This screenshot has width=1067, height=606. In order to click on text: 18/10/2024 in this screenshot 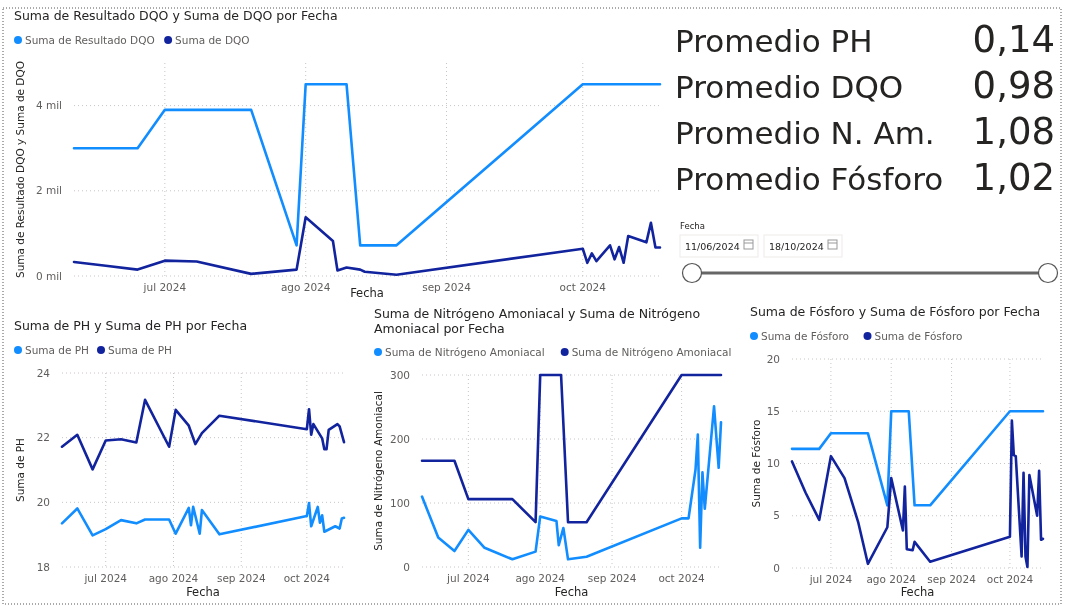, I will do `click(796, 246)`.